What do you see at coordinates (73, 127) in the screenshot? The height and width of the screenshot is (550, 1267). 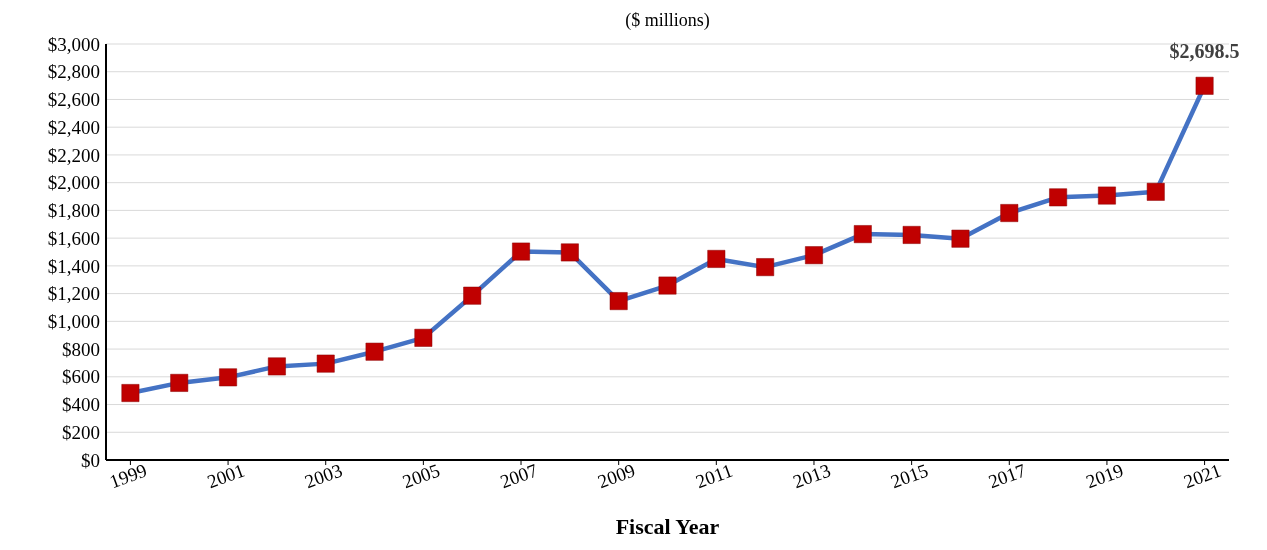 I see `y-tick-label: $2,400` at bounding box center [73, 127].